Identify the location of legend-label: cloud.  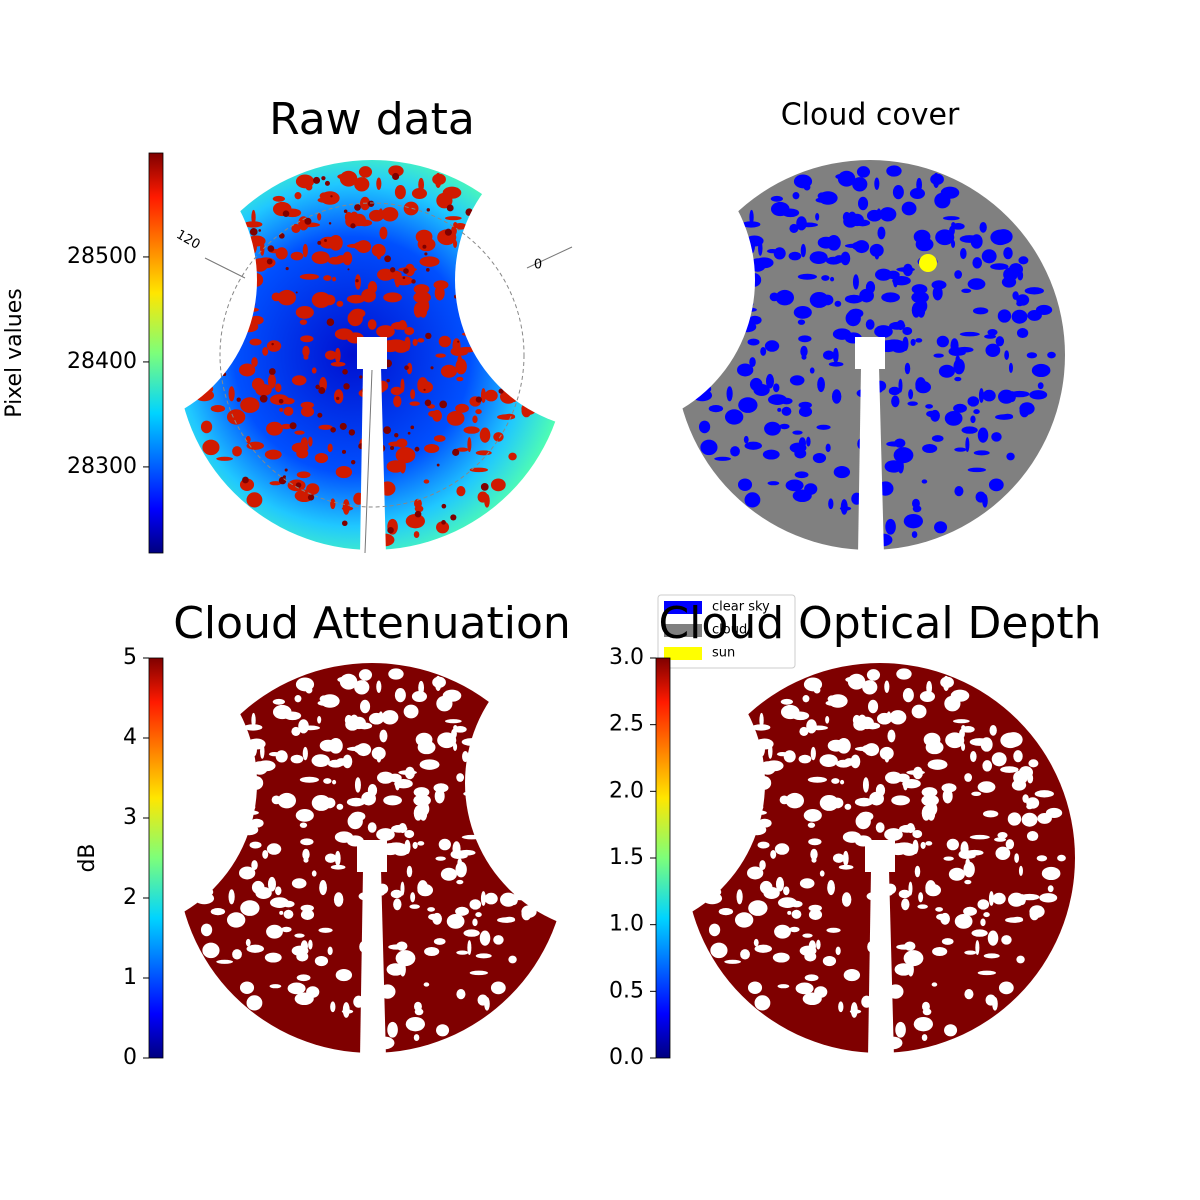
(729, 630).